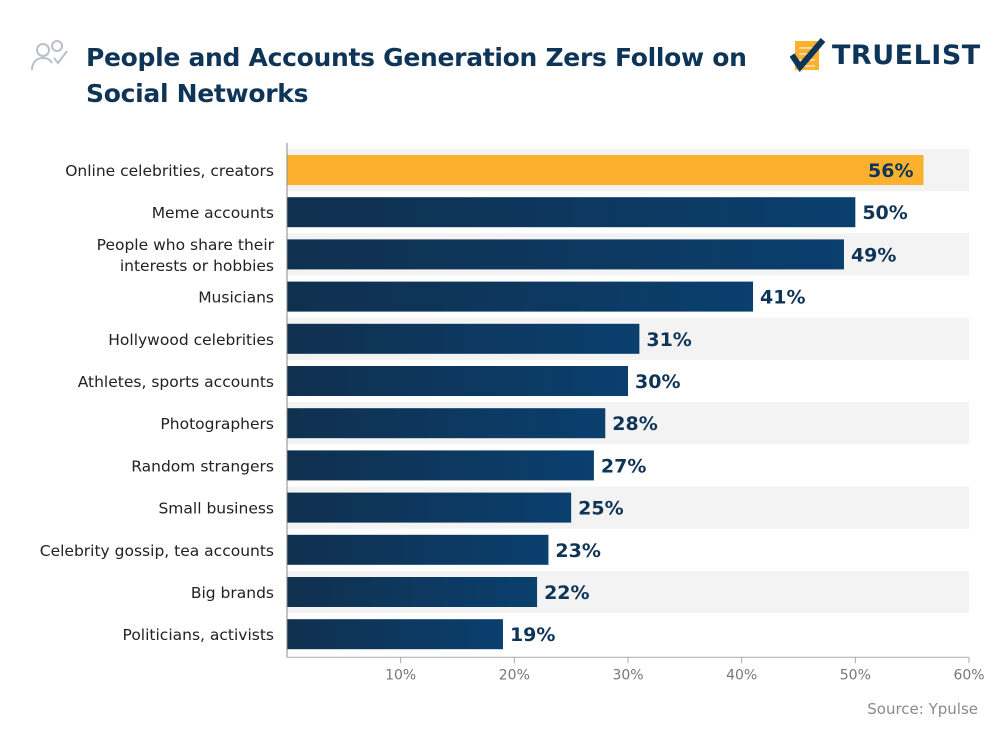 The width and height of the screenshot is (1000, 740). Describe the element at coordinates (217, 424) in the screenshot. I see `category-label: Photographers` at that location.